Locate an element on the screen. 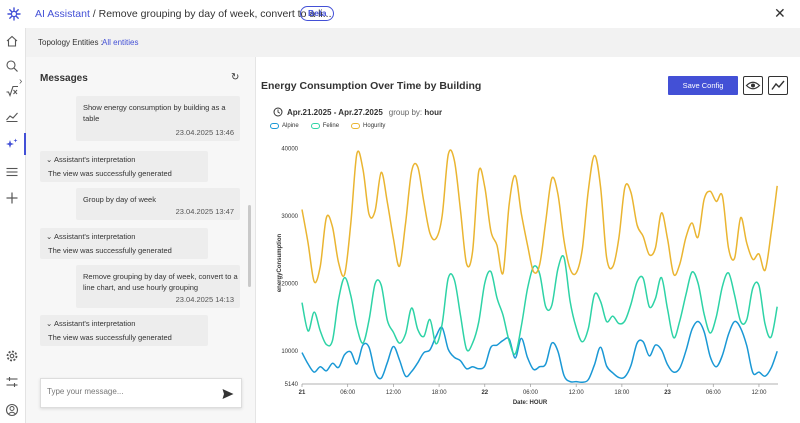 This screenshot has height=423, width=800. line-chart-icon is located at coordinates (778, 85).